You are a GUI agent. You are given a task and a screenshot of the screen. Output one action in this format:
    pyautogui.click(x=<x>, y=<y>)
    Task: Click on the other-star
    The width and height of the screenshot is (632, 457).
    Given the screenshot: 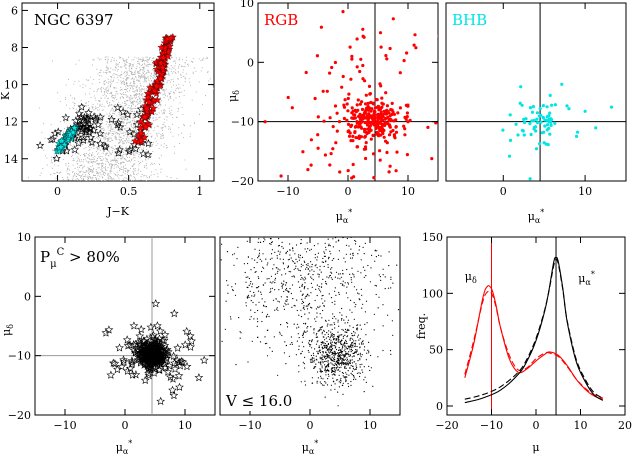 What is the action you would take?
    pyautogui.click(x=75, y=120)
    